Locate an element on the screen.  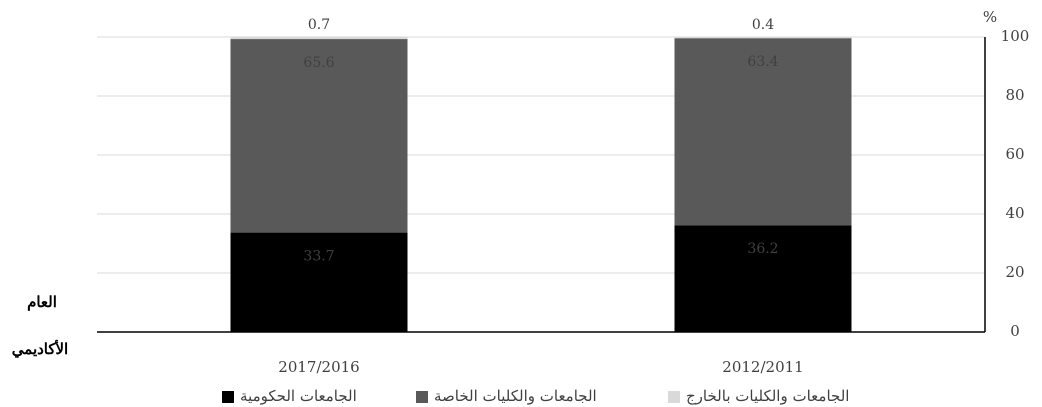
x-label: الأكاديمي is located at coordinates (40, 349).